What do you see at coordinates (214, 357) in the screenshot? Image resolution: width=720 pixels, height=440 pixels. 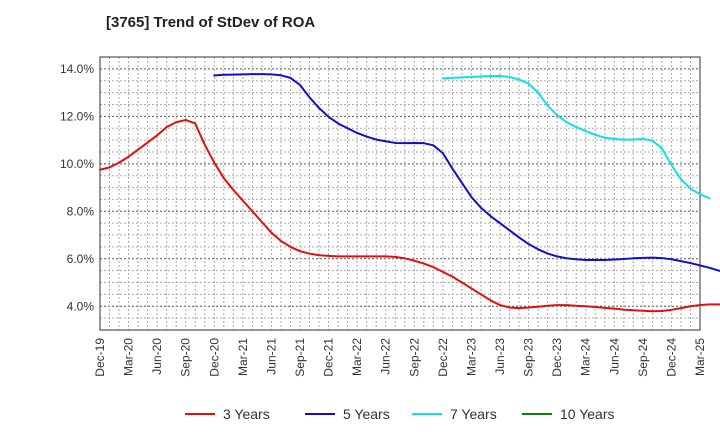 I see `x-tick-label: Dec-20` at bounding box center [214, 357].